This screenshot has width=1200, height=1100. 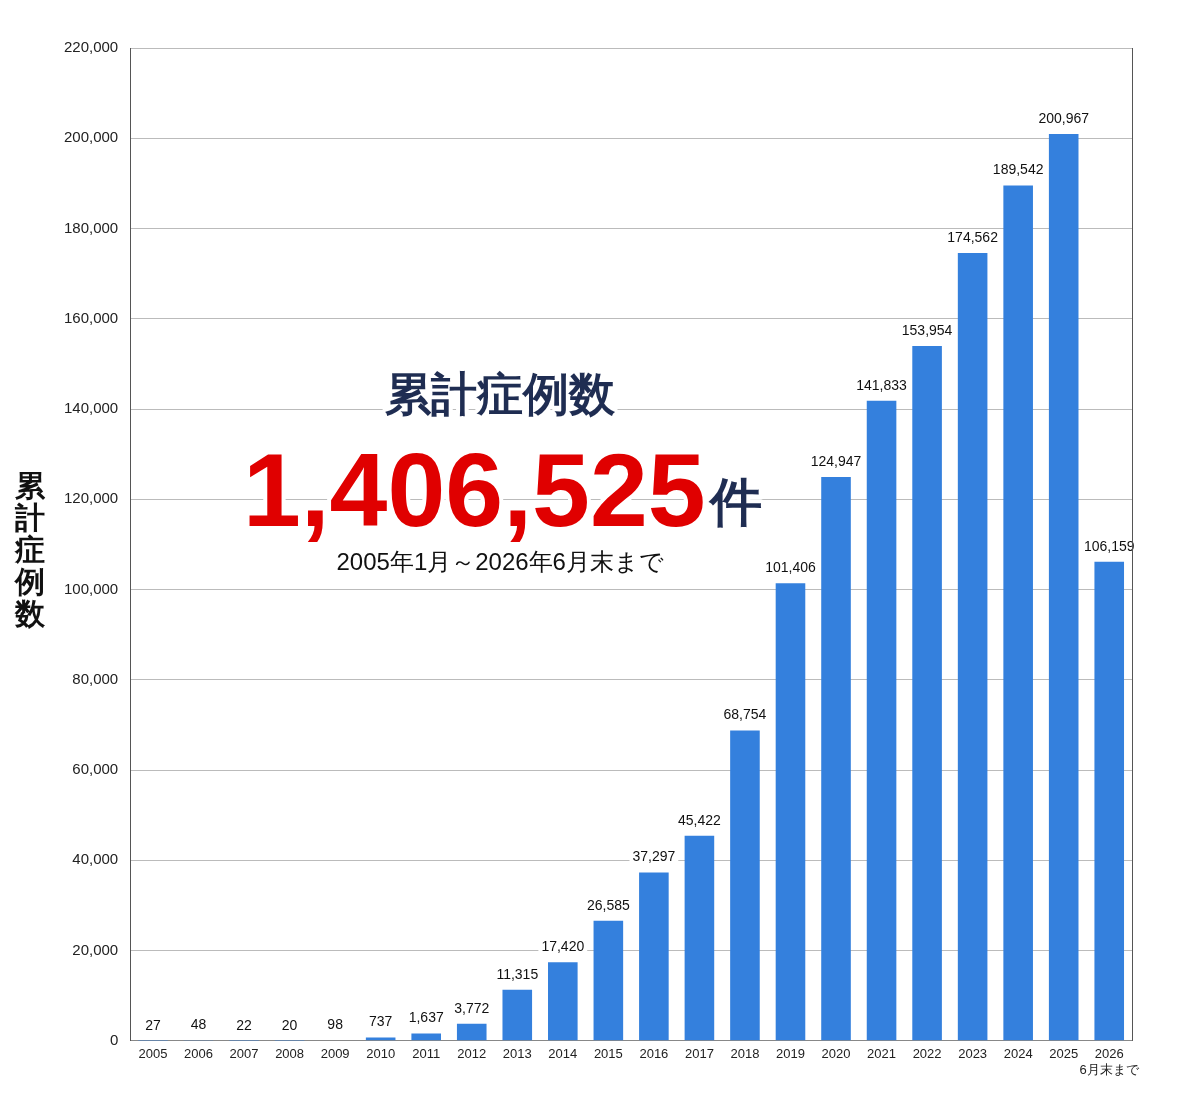 What do you see at coordinates (1064, 117) in the screenshot?
I see `data-label: 200,967` at bounding box center [1064, 117].